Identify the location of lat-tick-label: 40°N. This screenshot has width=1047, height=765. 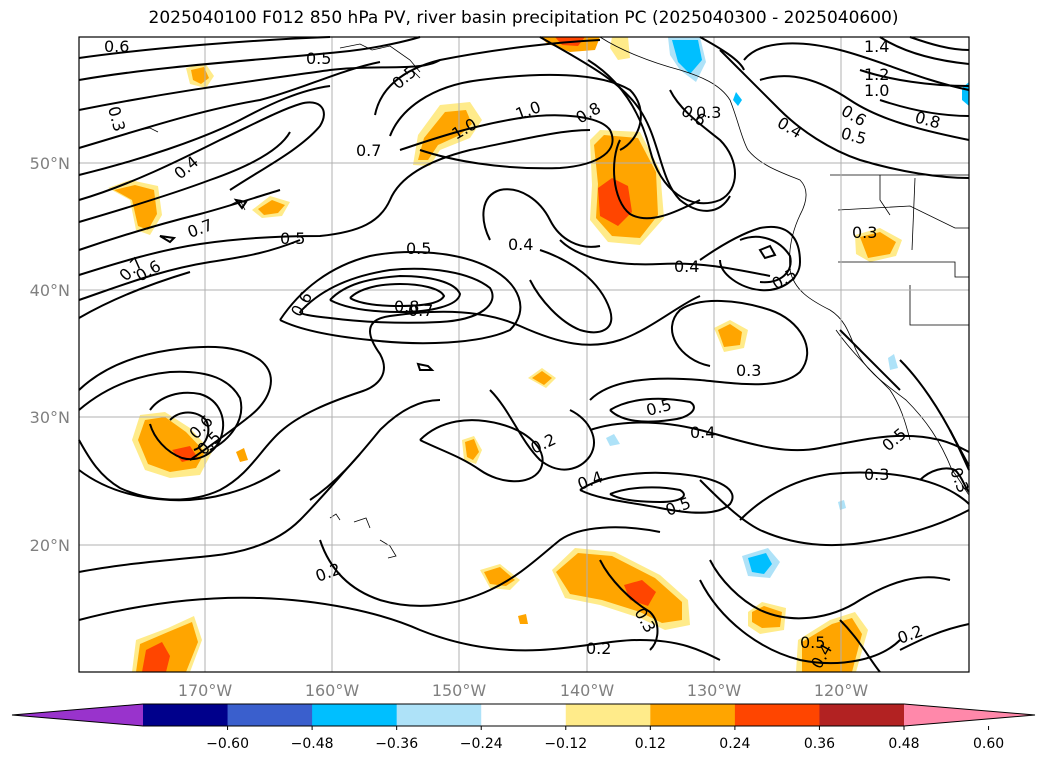
(50, 290).